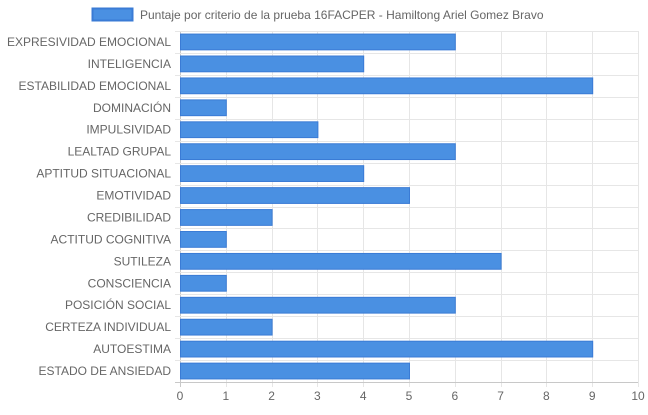 This screenshot has width=648, height=415. What do you see at coordinates (120, 152) in the screenshot?
I see `category-label: LEALTAD GRUPAL` at bounding box center [120, 152].